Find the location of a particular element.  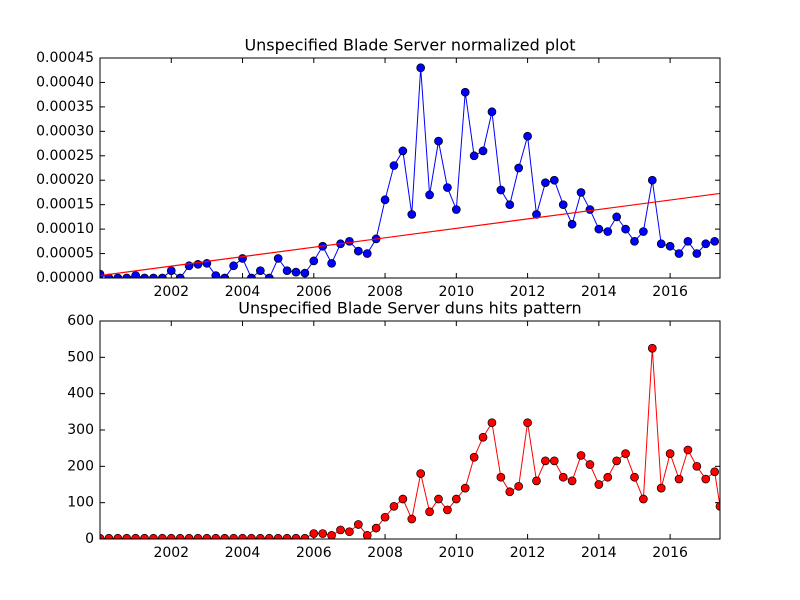

y-tick-label: 0.00040 is located at coordinates (65, 82).